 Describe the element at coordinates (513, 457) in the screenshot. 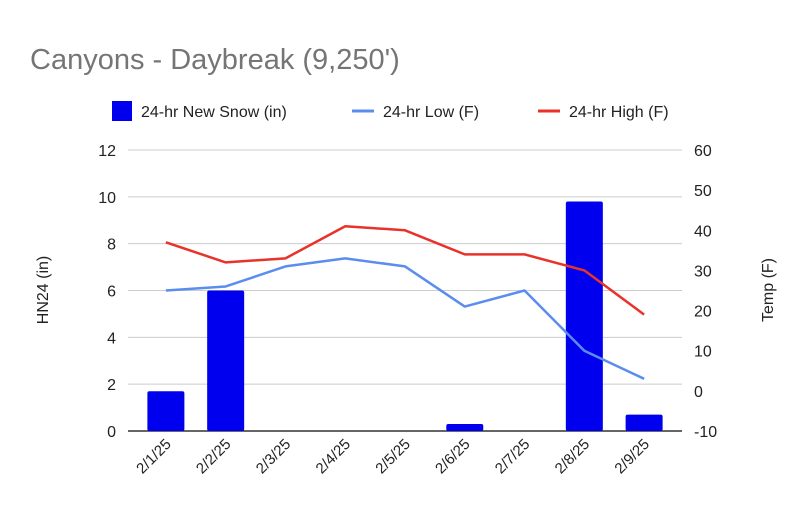

I see `x-tick-label: 2/7/25` at that location.